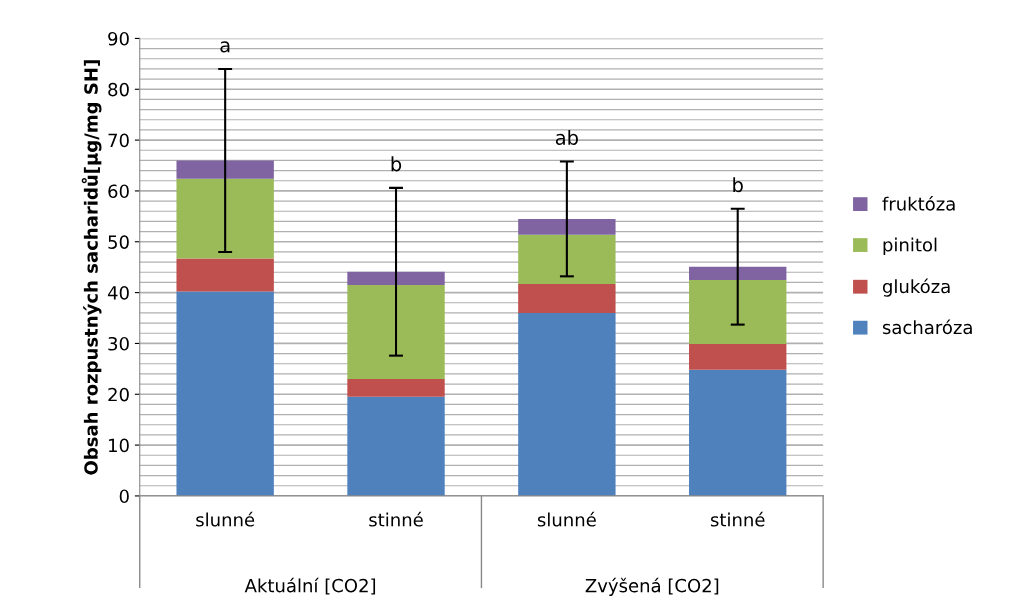  Describe the element at coordinates (927, 327) in the screenshot. I see `legend-label: sacharóza` at that location.